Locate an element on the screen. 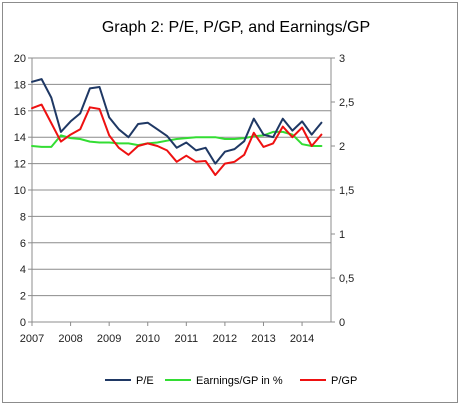 The image size is (468, 413). x-axis-ticks: 2007 2008 2009 2010 2011 2012 2013 2014 is located at coordinates (167, 333).